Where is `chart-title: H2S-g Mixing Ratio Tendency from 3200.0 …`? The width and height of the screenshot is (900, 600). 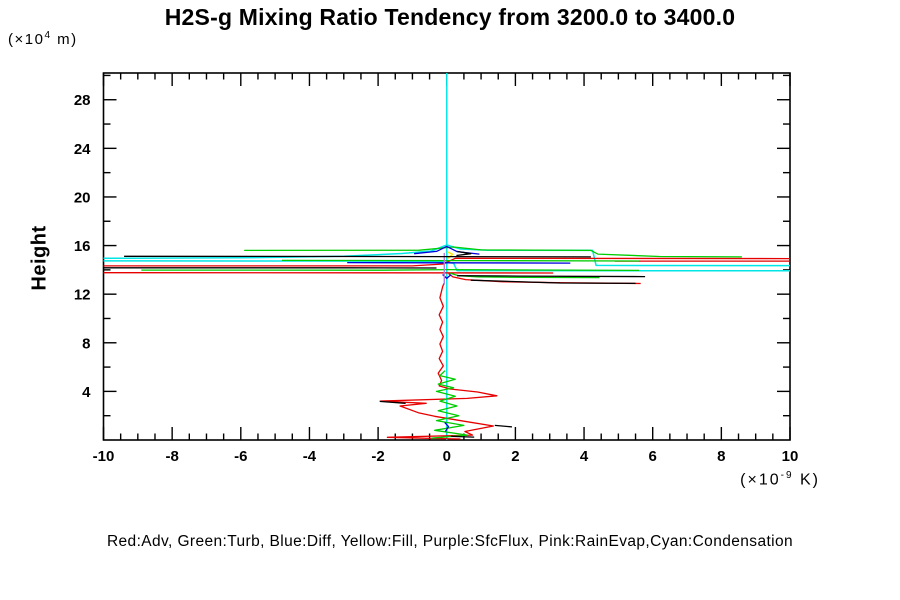
chart-title: H2S-g Mixing Ratio Tendency from 3200.0 … is located at coordinates (450, 17).